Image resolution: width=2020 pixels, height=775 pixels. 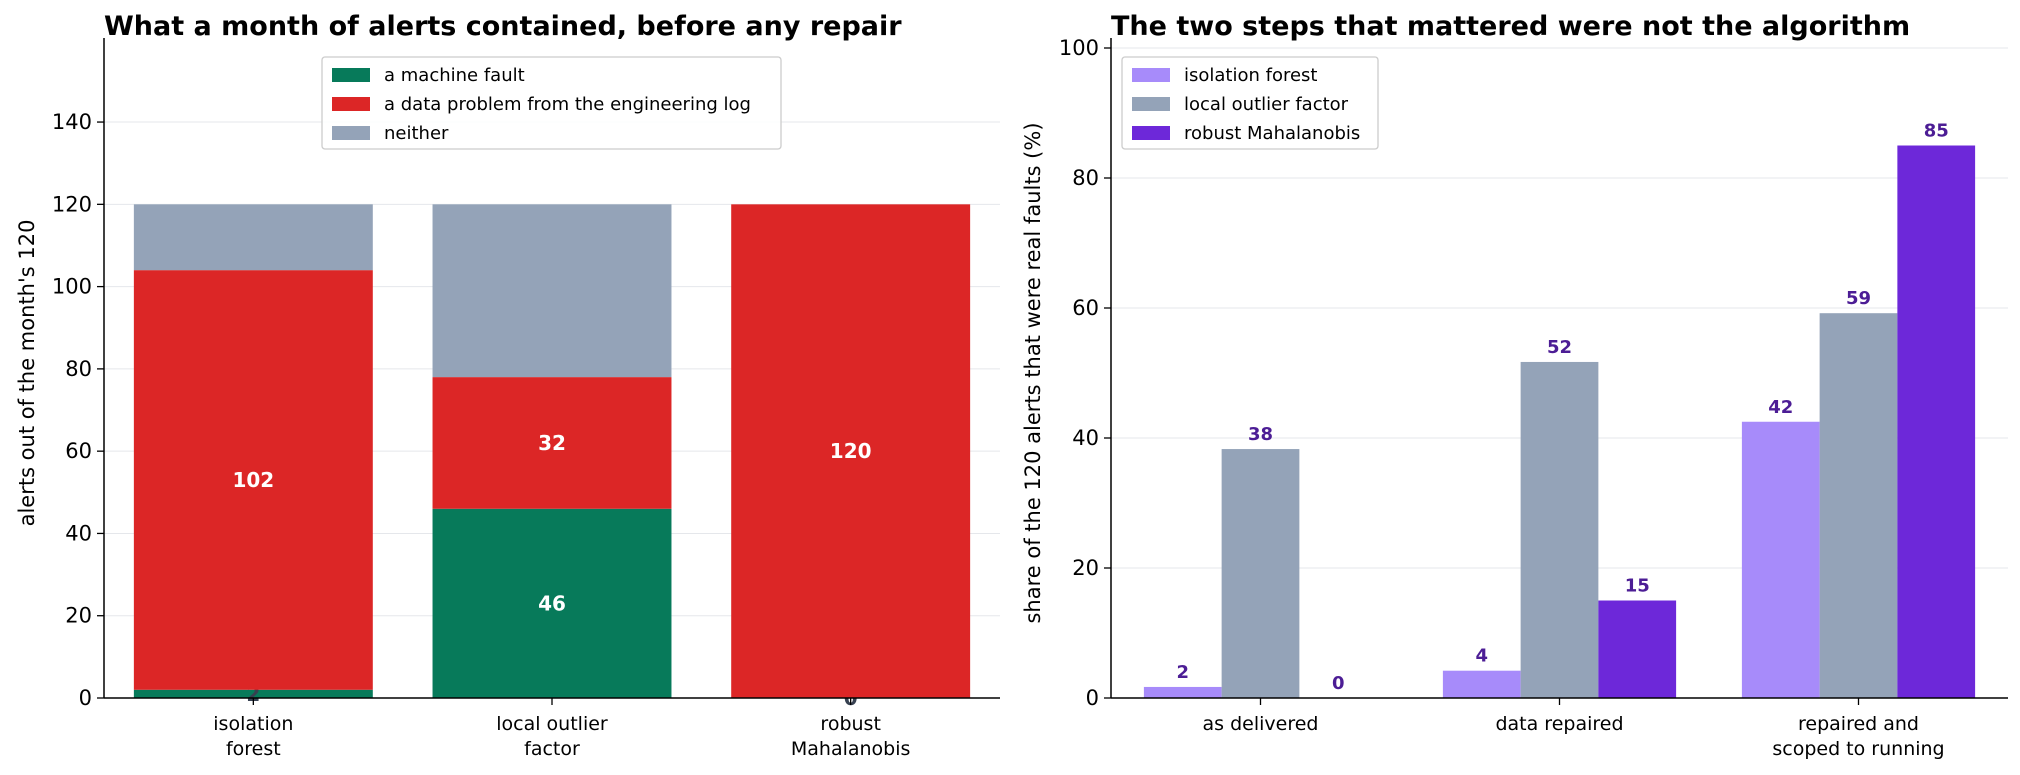 I want to click on x-tick-label: data repaired, so click(x=1559, y=724).